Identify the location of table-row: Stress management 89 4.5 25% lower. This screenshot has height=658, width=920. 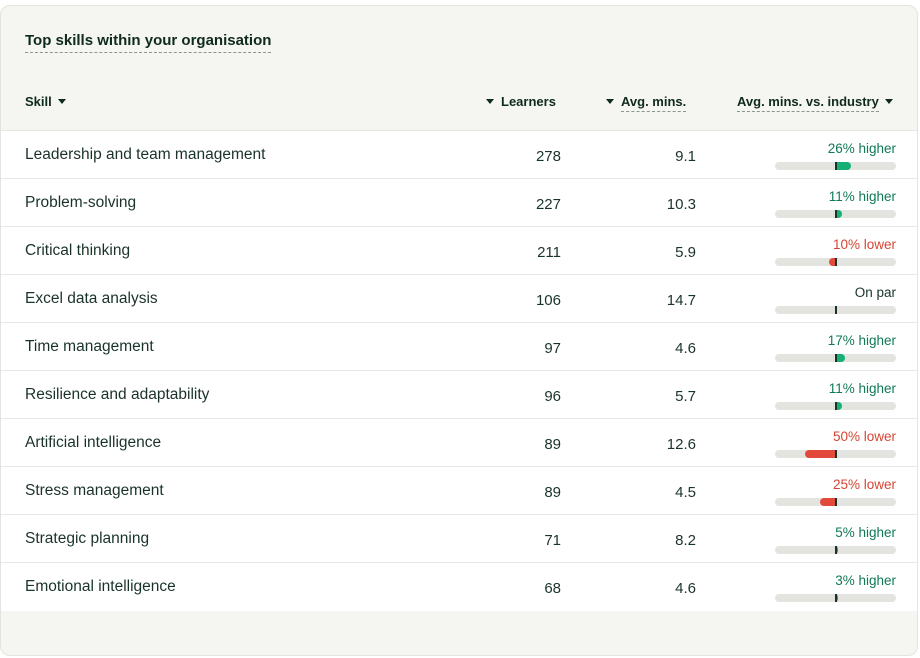
(459, 491).